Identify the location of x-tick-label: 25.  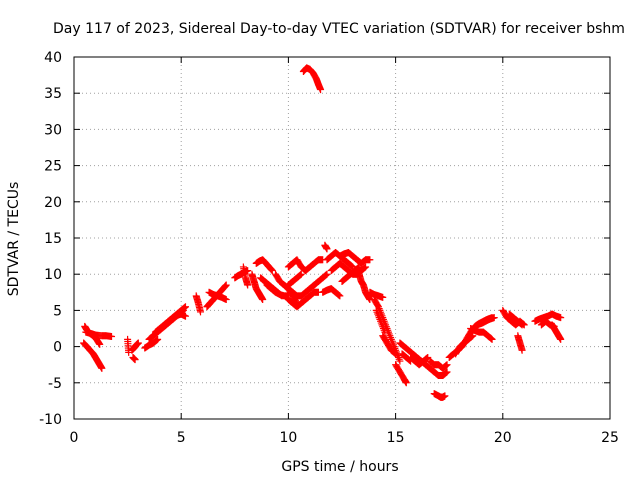
(610, 438).